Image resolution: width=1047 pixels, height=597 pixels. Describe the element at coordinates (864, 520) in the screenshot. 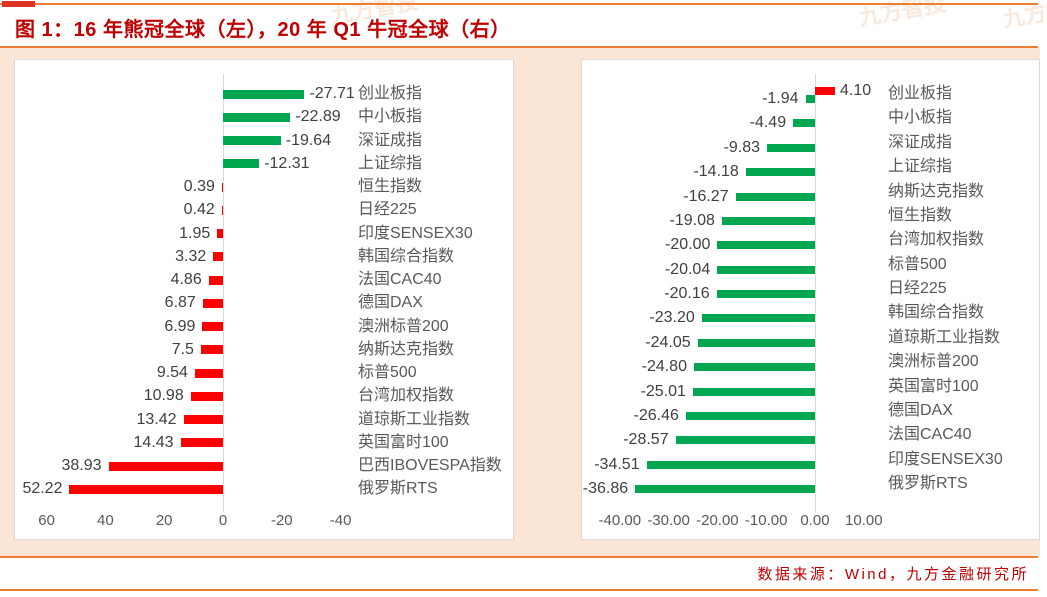

I see `axis-tick-label: 10.00` at that location.